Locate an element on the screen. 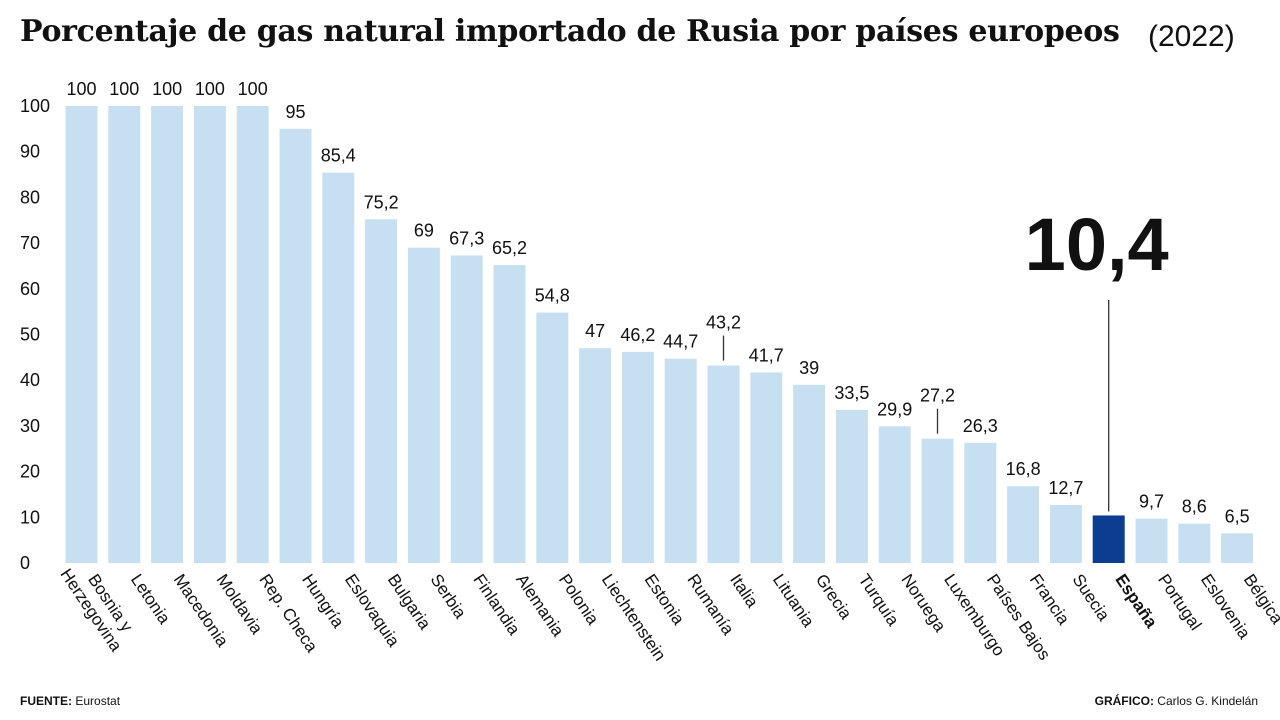 Image resolution: width=1280 pixels, height=720 pixels. chart-year: (2022) is located at coordinates (1191, 36).